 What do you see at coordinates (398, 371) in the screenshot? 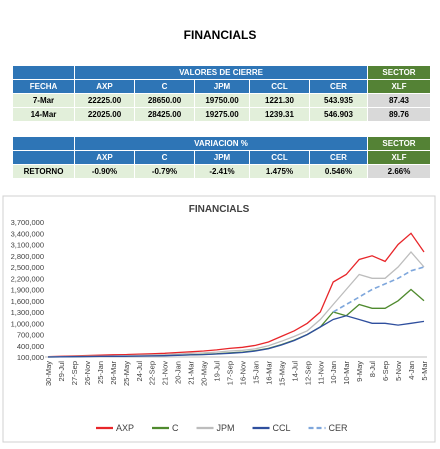
I see `x-tick-label: 5-Nov` at bounding box center [398, 371].